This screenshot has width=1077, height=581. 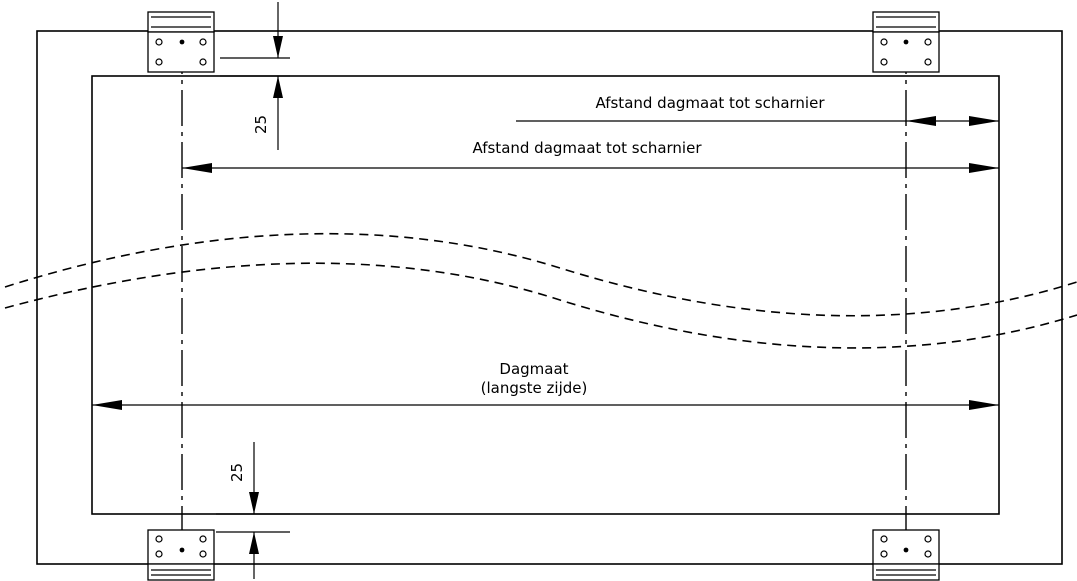 I want to click on dimension-offset-bottom: 25, so click(x=253, y=510).